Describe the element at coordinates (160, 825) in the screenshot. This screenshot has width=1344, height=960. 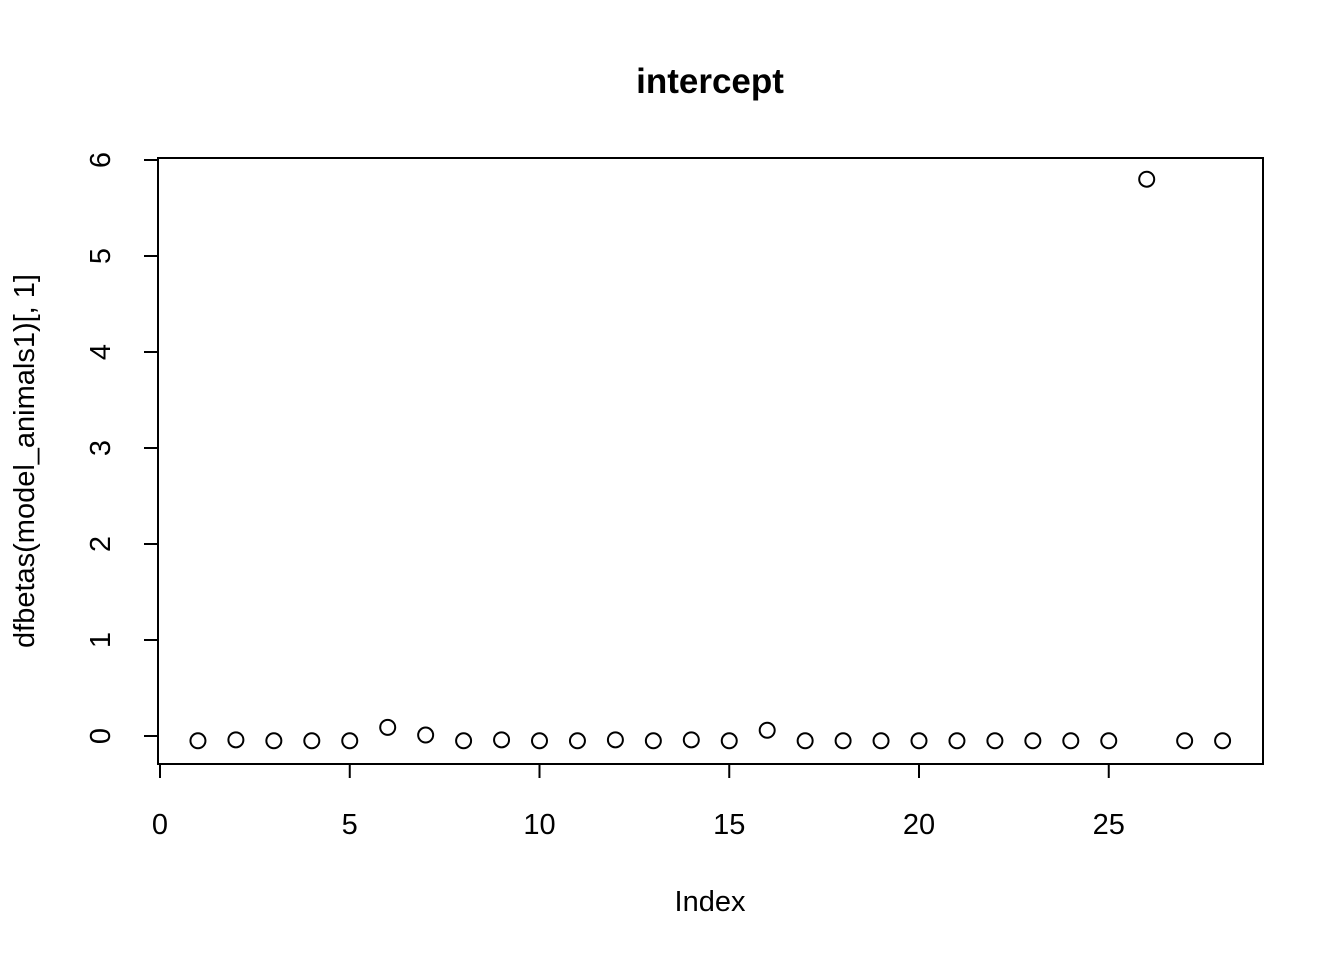
I see `x-tick-label: 0` at that location.